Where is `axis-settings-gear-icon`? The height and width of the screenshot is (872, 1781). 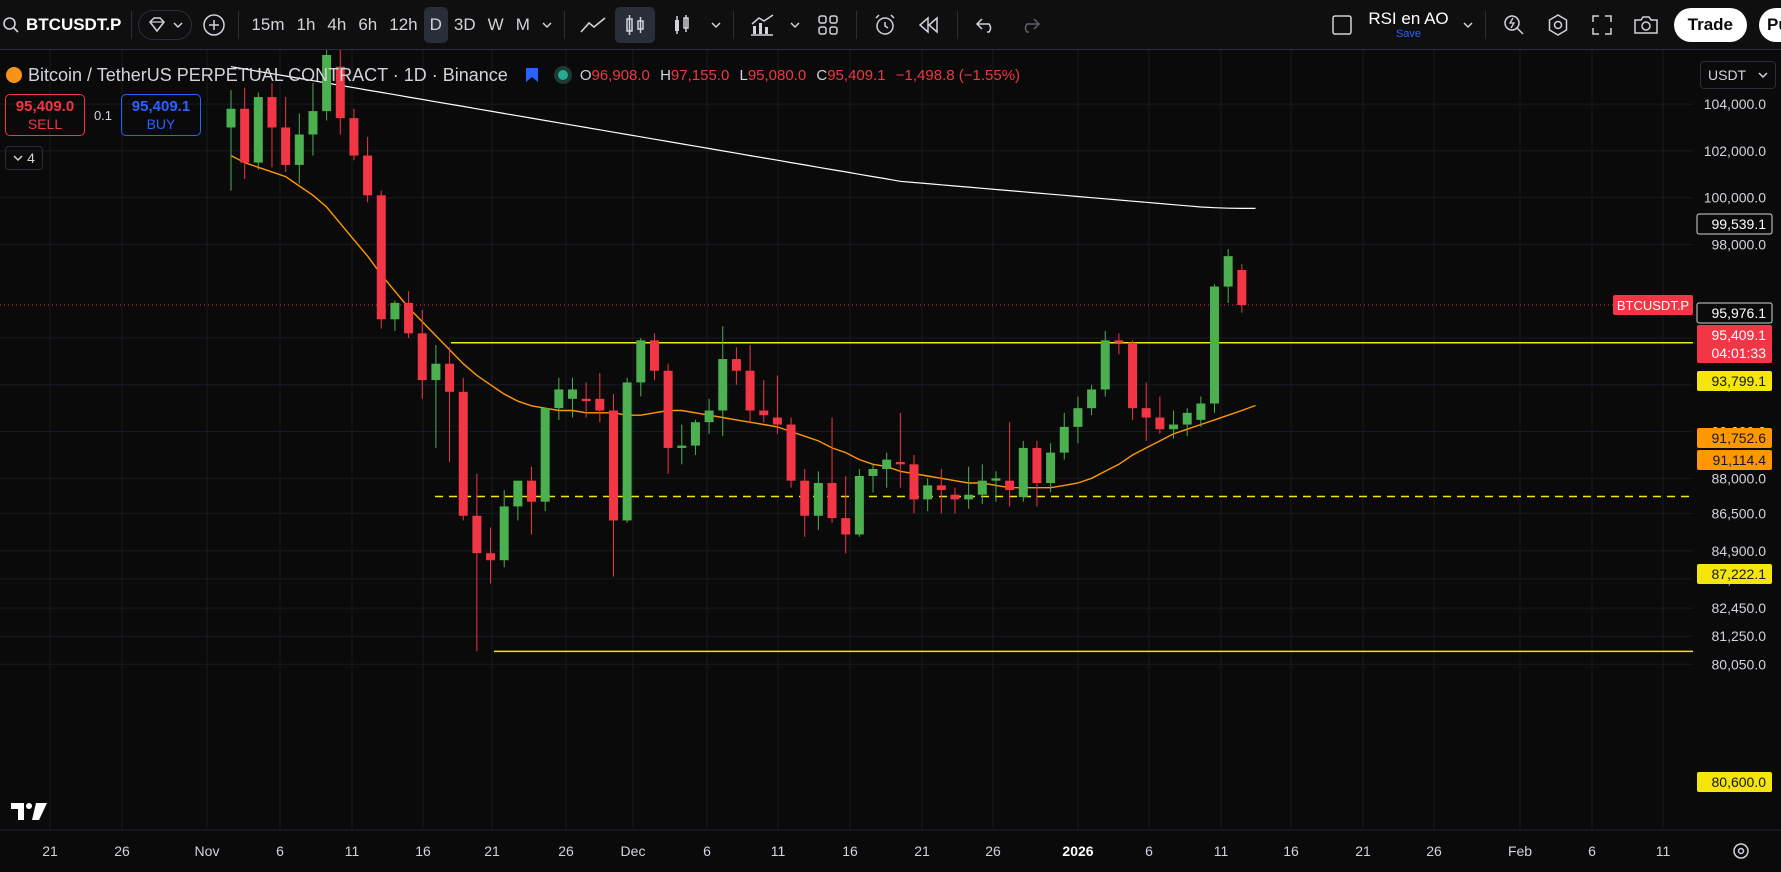 axis-settings-gear-icon is located at coordinates (1741, 851).